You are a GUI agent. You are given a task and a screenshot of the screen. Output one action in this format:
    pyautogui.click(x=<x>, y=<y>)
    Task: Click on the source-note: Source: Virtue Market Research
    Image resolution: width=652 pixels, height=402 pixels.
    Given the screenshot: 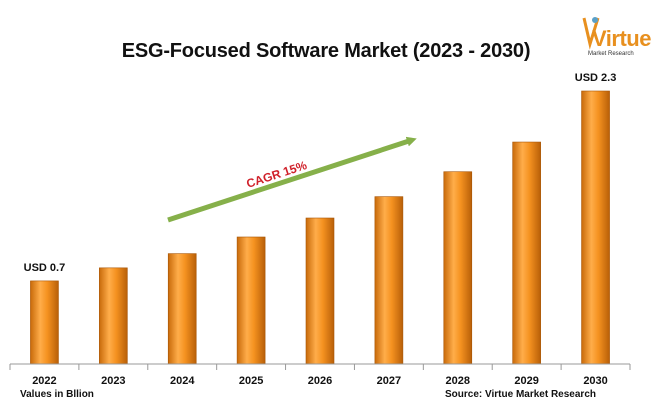 What is the action you would take?
    pyautogui.click(x=520, y=394)
    